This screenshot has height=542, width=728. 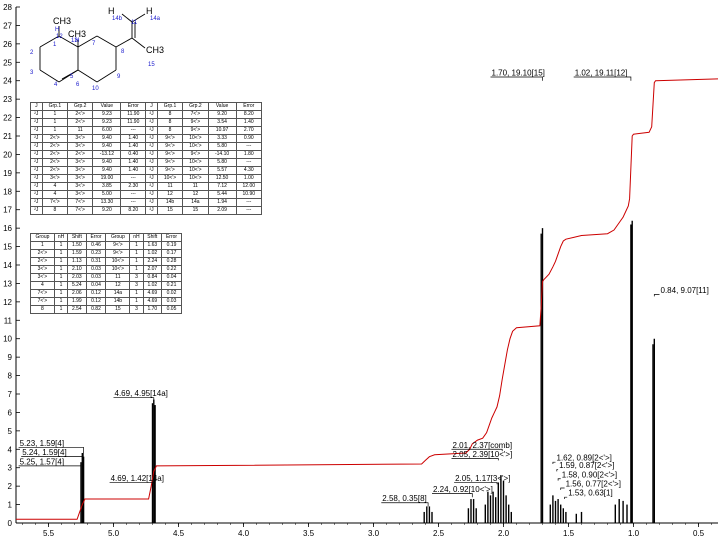 What do you see at coordinates (141, 393) in the screenshot?
I see `peak-annotation-label: 4.69, 4.95[14a]` at bounding box center [141, 393].